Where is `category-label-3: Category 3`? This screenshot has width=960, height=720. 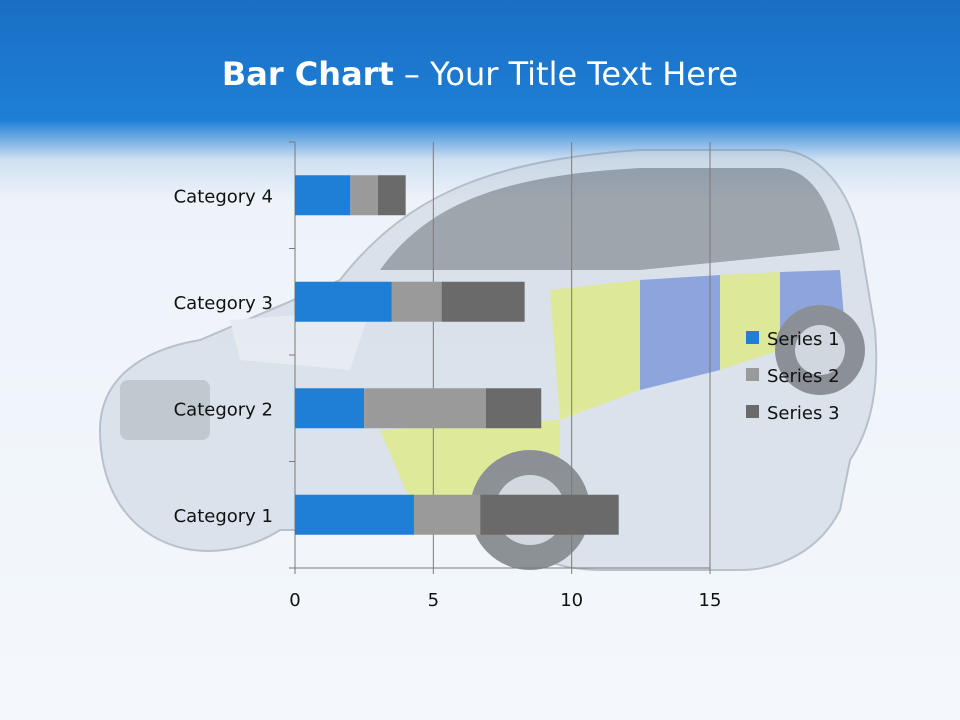
category-label-3: Category 3 is located at coordinates (223, 303).